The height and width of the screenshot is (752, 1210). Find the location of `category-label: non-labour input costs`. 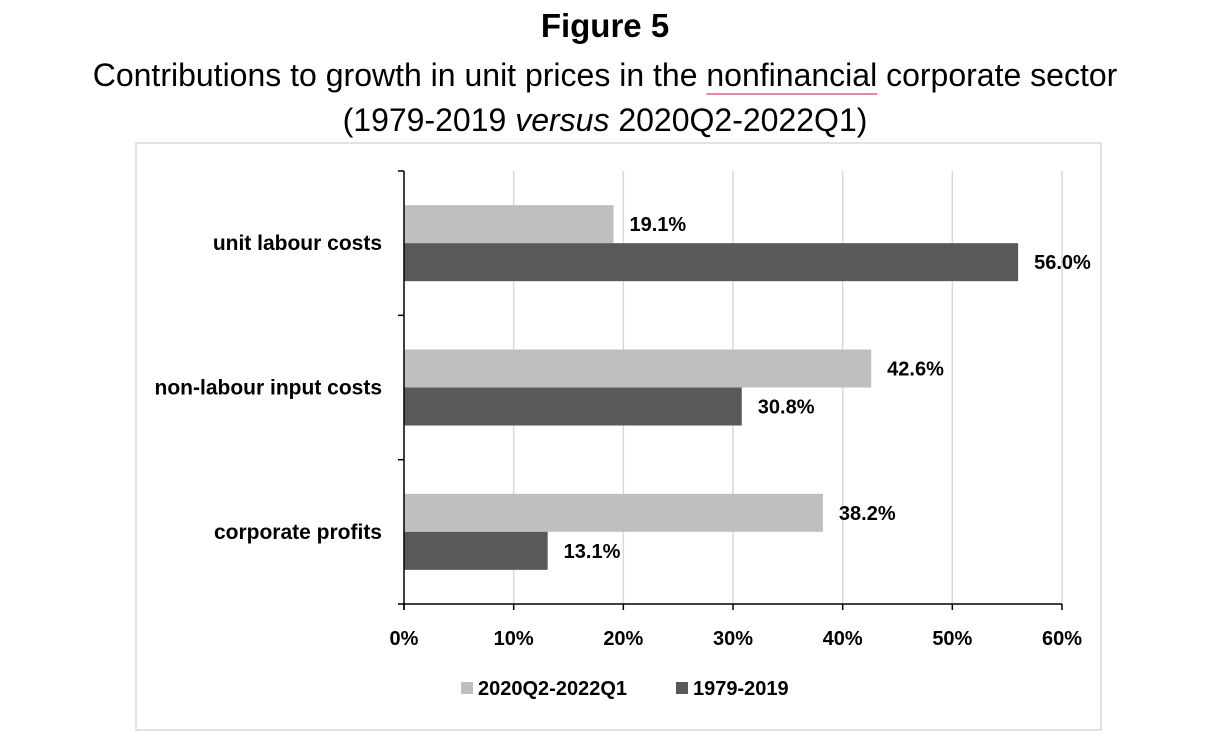

category-label: non-labour input costs is located at coordinates (268, 388).